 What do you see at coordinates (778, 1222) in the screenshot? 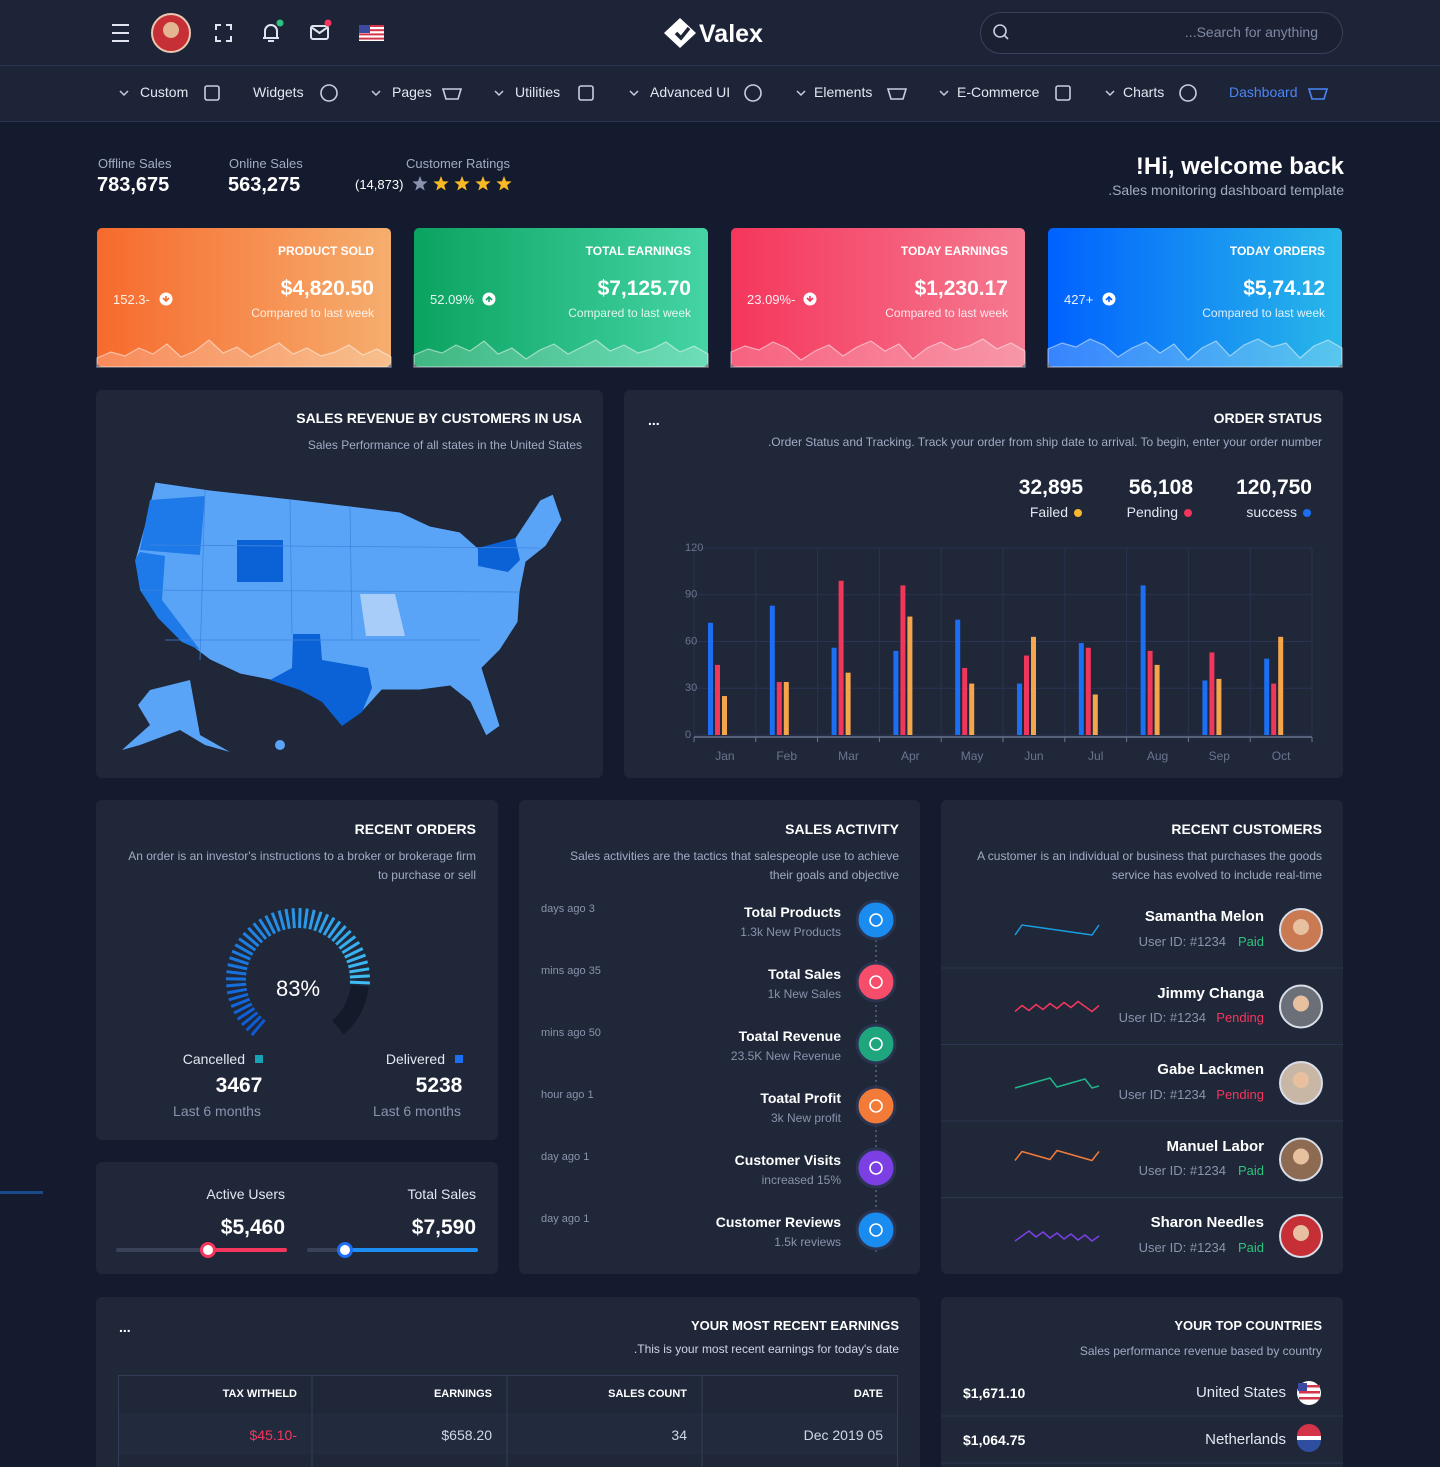
I see `activity-title: Customer Reviews` at bounding box center [778, 1222].